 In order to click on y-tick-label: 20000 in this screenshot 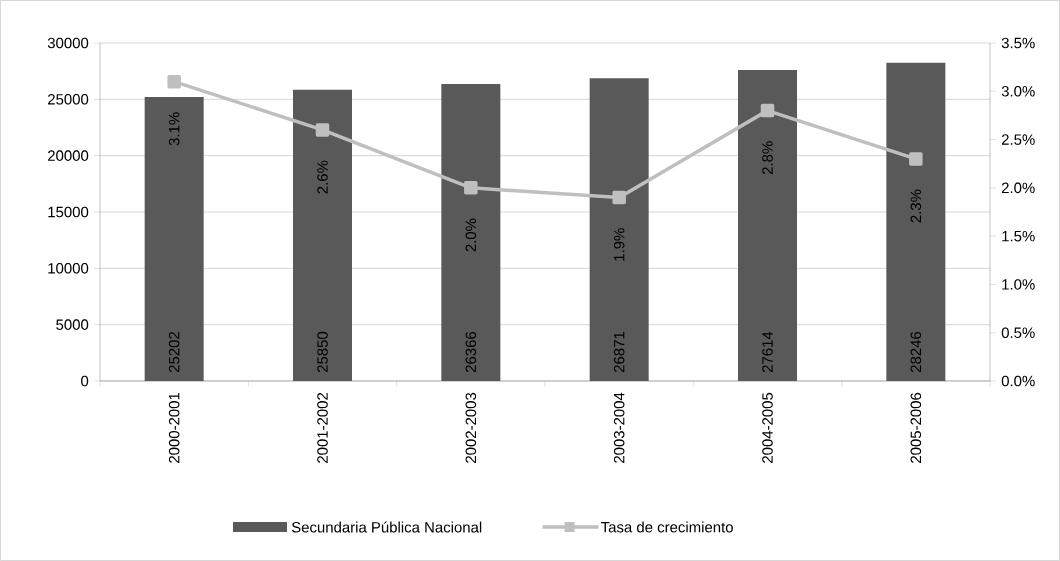, I will do `click(68, 155)`.